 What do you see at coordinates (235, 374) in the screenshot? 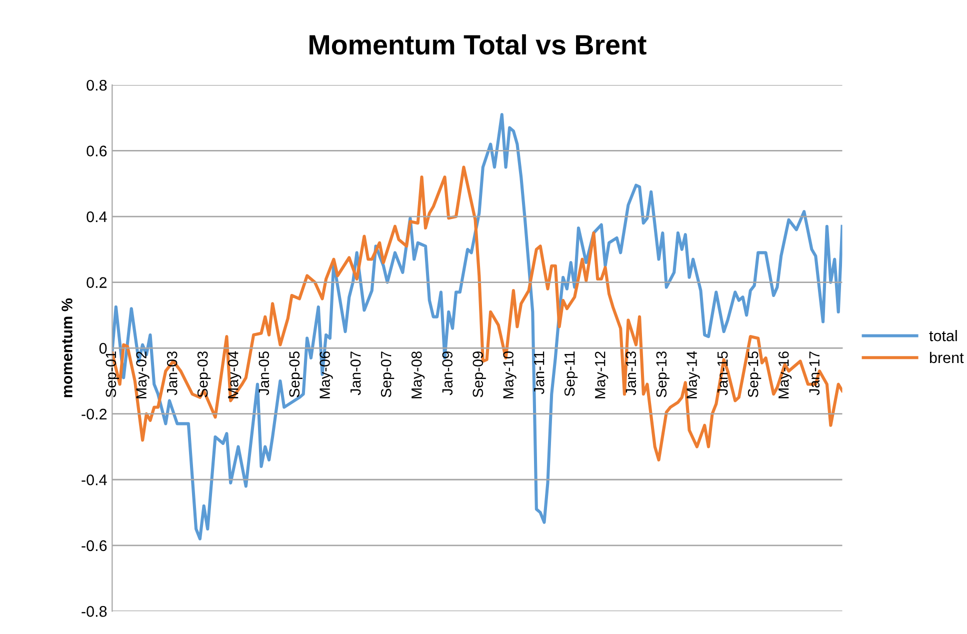
I see `x-tick-label: May-04` at bounding box center [235, 374].